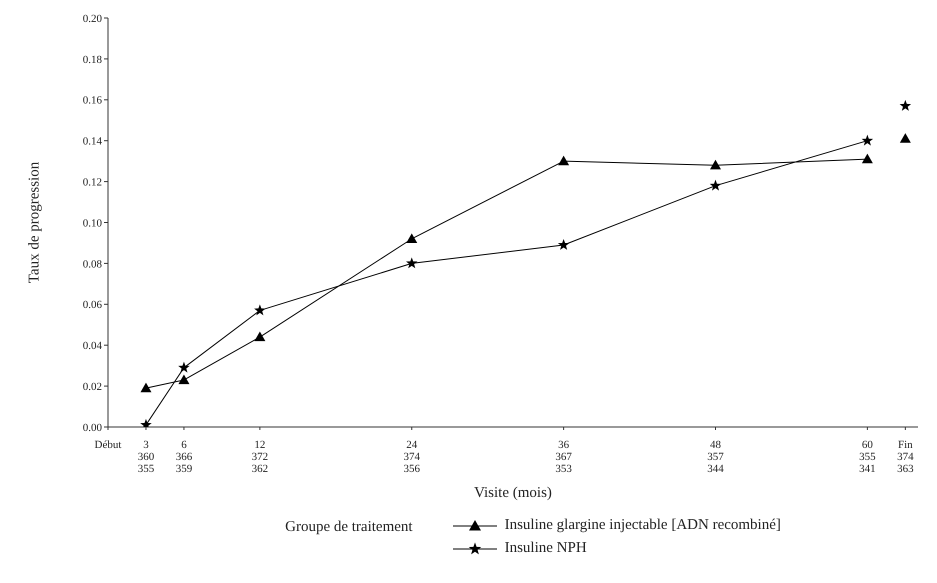  I want to click on x-tick-label: 12, so click(260, 444).